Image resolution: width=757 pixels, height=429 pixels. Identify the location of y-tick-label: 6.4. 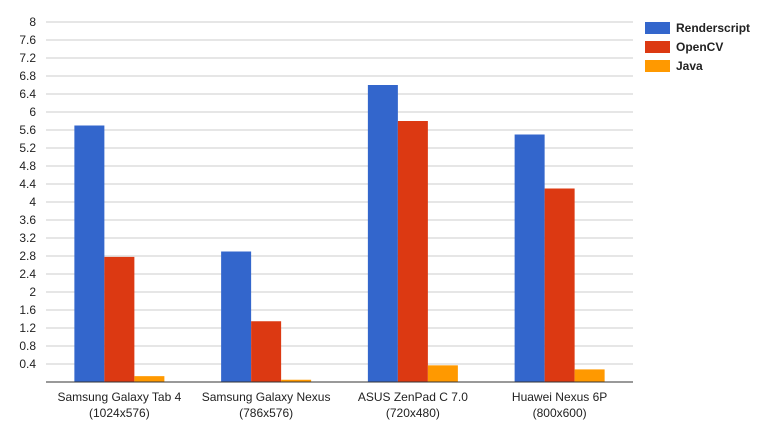
(27, 94).